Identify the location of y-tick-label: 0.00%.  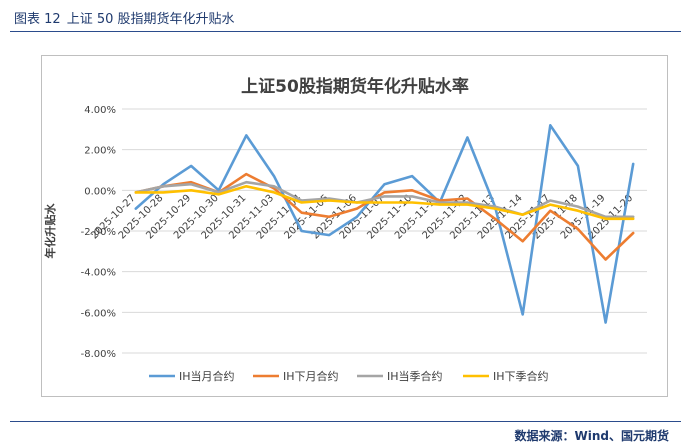
(100, 191).